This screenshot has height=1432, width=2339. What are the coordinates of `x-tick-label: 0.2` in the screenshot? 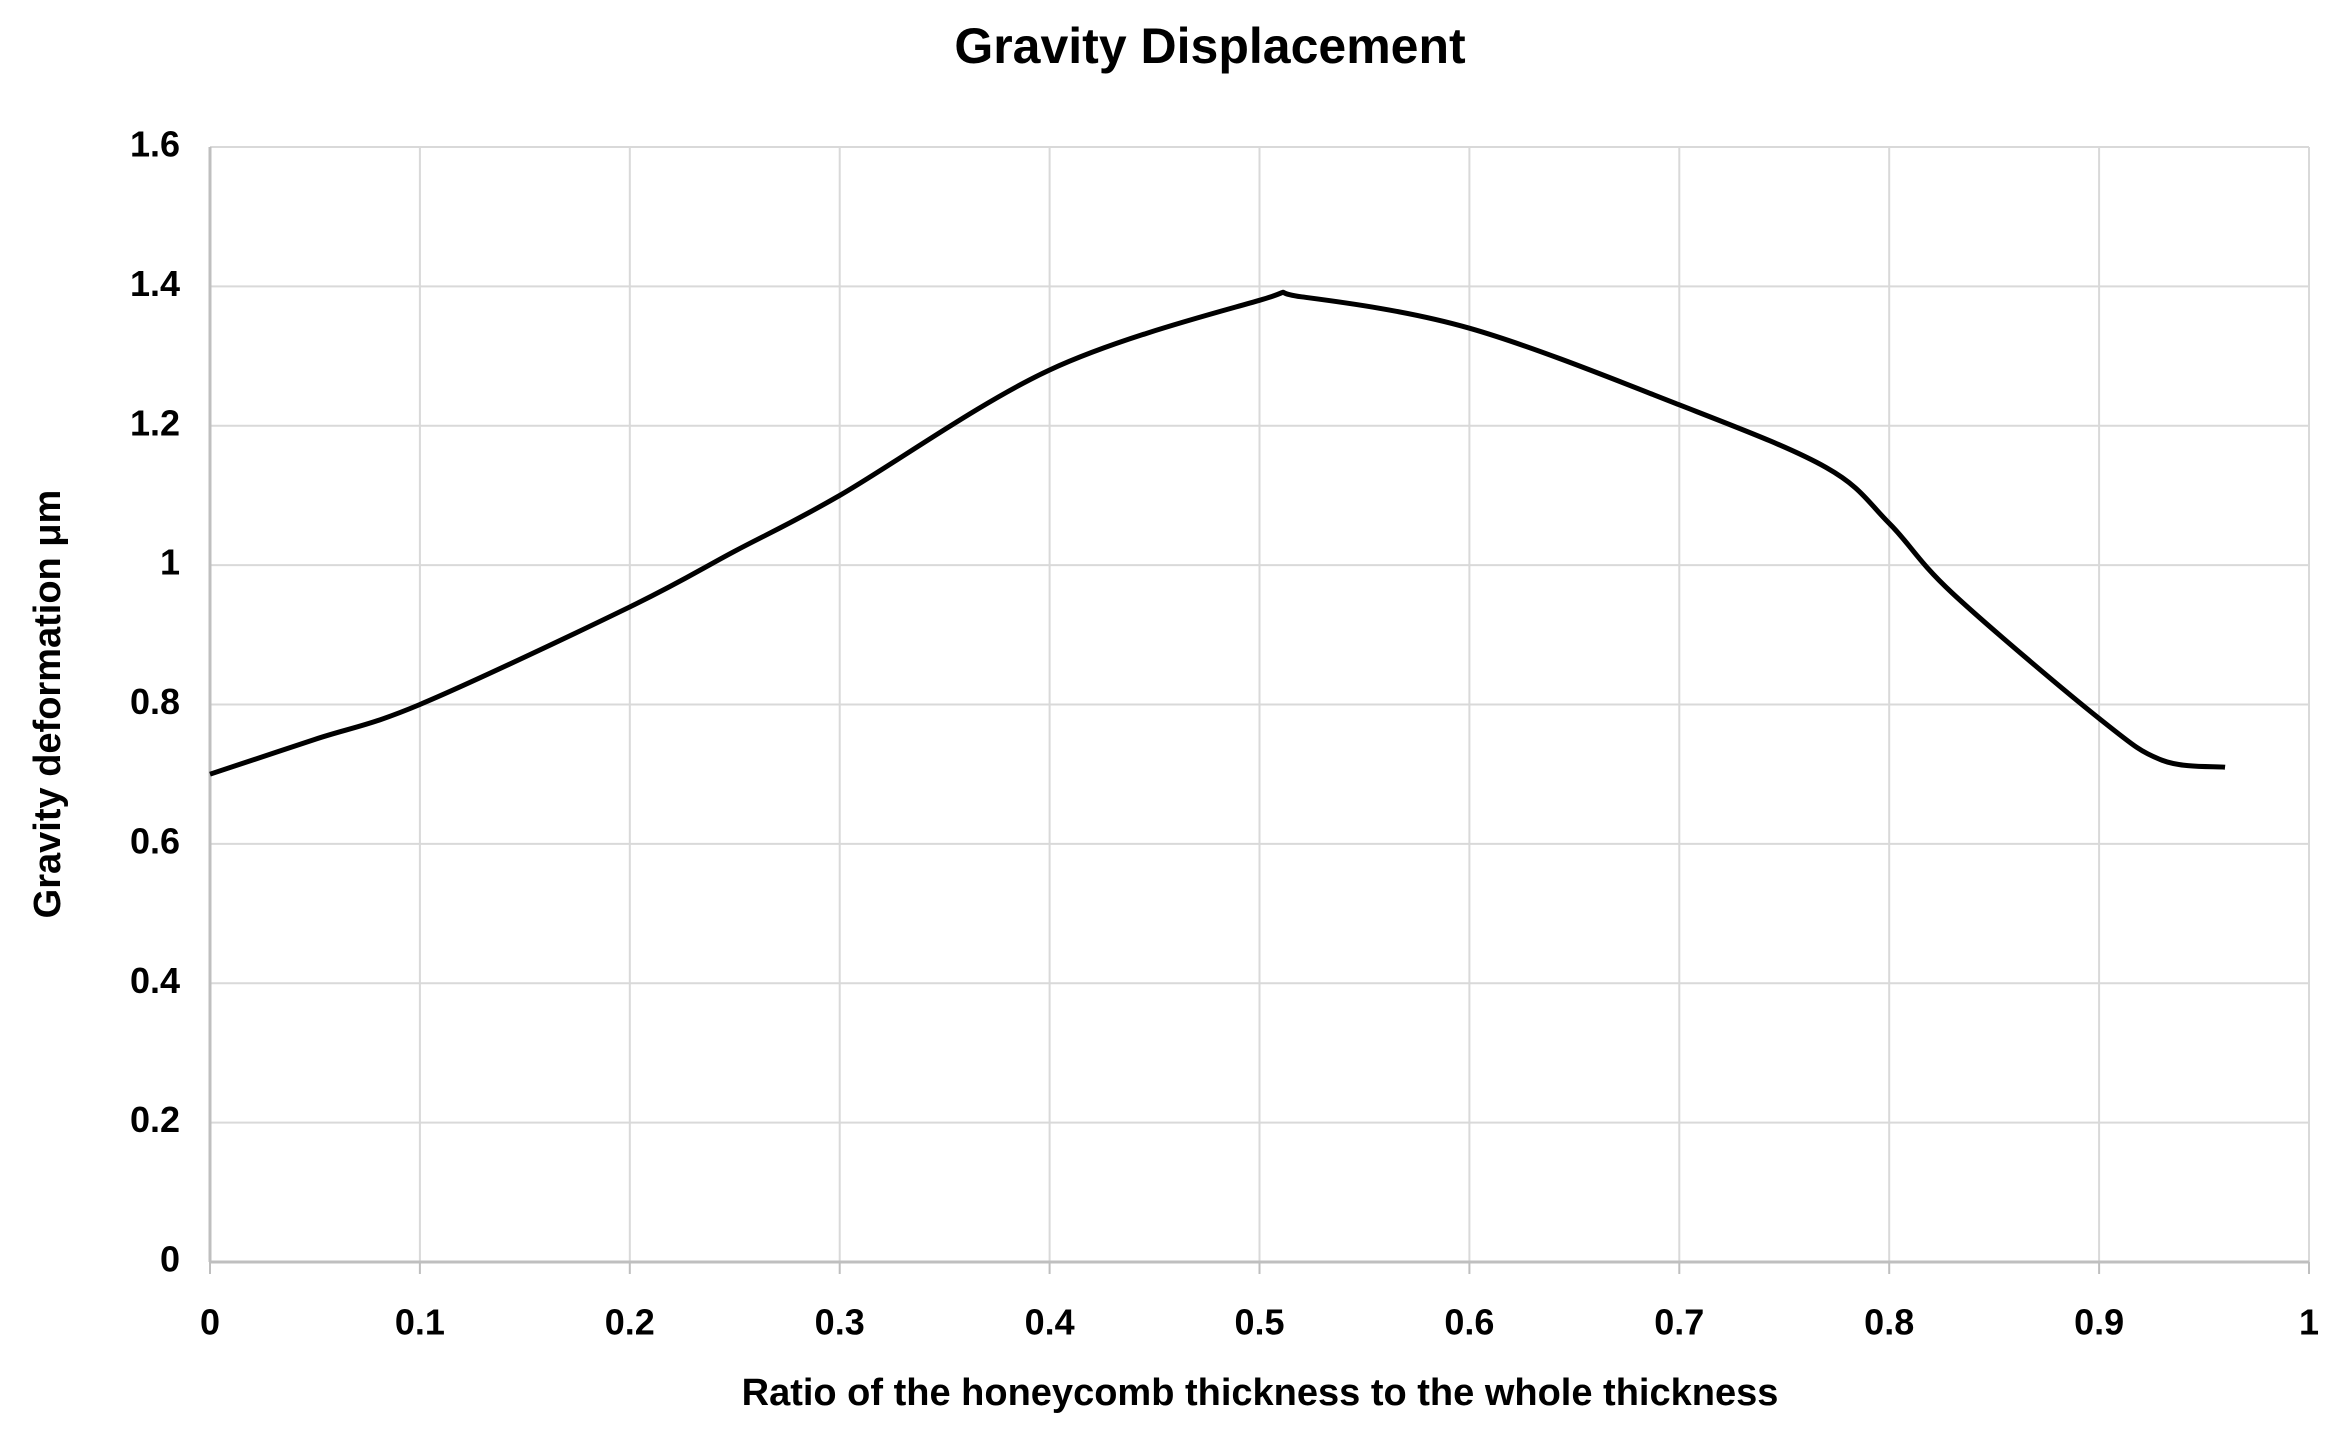 It's located at (630, 1322).